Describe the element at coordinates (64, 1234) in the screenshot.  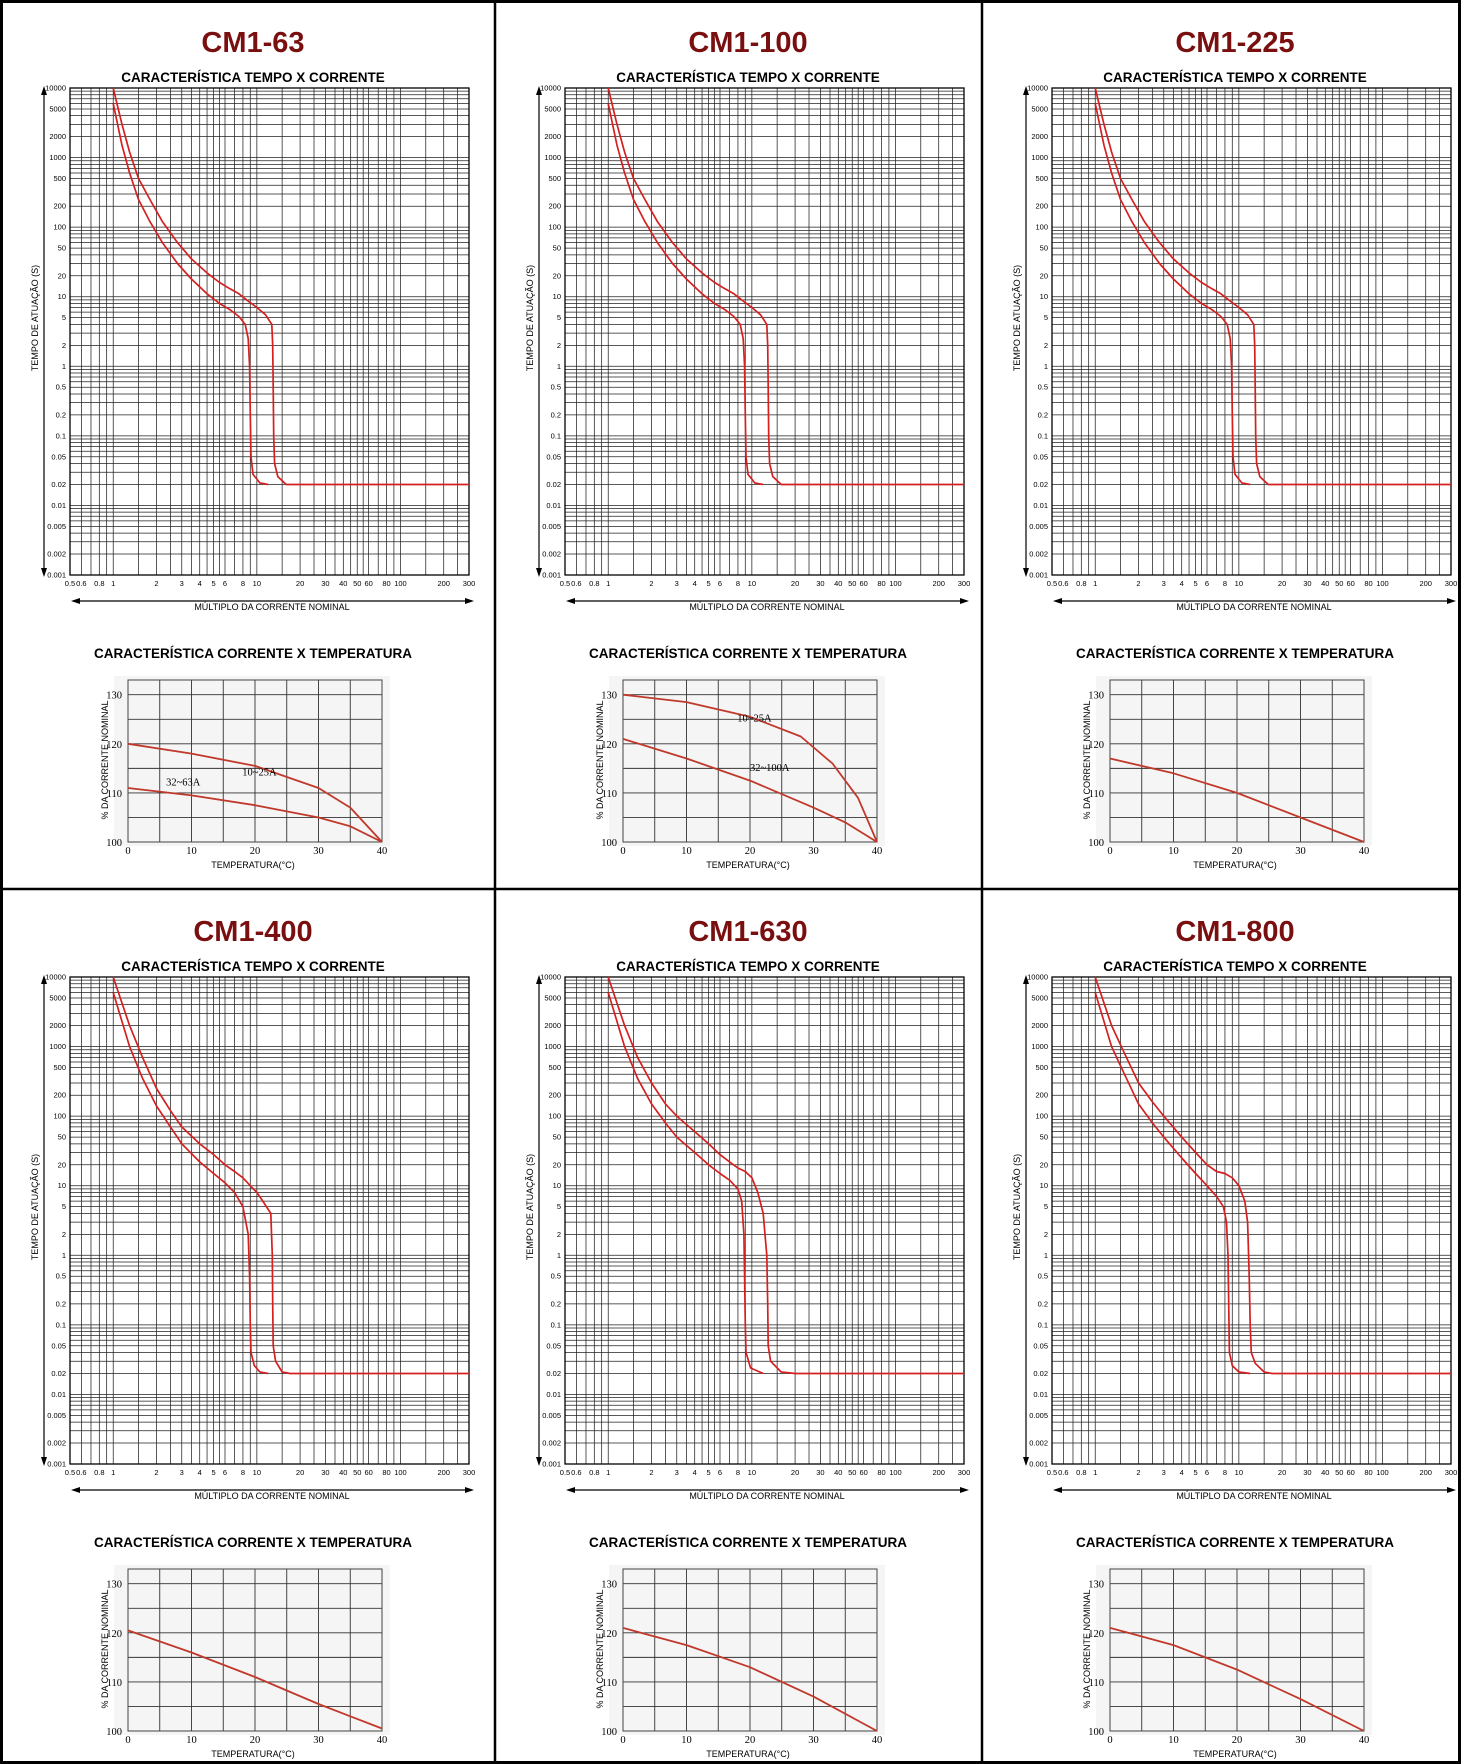
I see `y-tick-label: 2` at that location.